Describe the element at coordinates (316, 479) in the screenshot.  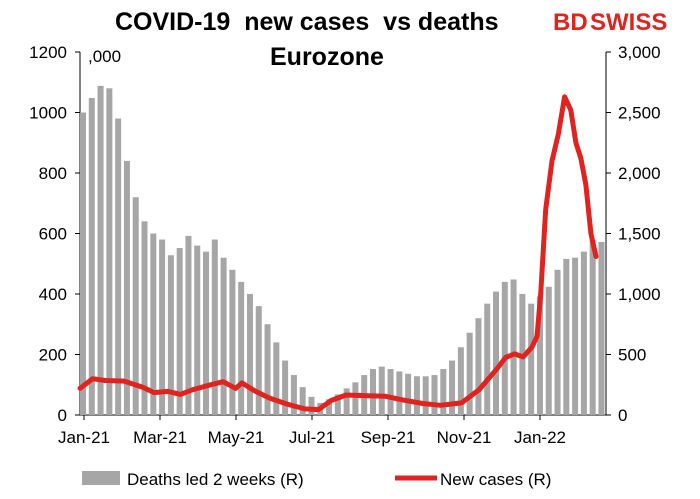
I see `legend: Deaths led 2 weeks (R) New cases (R)` at that location.